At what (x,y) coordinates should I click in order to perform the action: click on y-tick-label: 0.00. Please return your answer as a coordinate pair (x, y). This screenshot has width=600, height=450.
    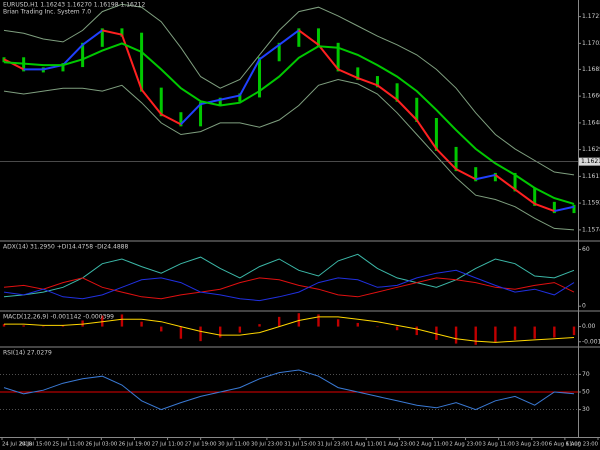
    Looking at the image, I should click on (589, 326).